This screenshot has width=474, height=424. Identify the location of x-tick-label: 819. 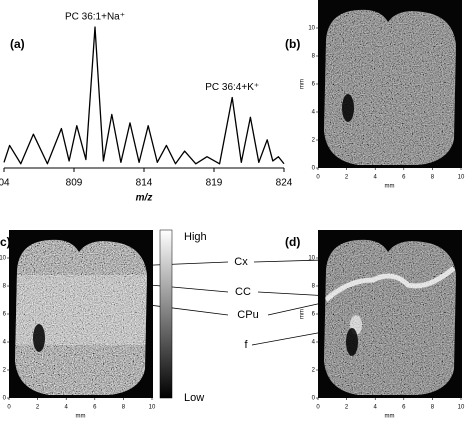
(214, 183).